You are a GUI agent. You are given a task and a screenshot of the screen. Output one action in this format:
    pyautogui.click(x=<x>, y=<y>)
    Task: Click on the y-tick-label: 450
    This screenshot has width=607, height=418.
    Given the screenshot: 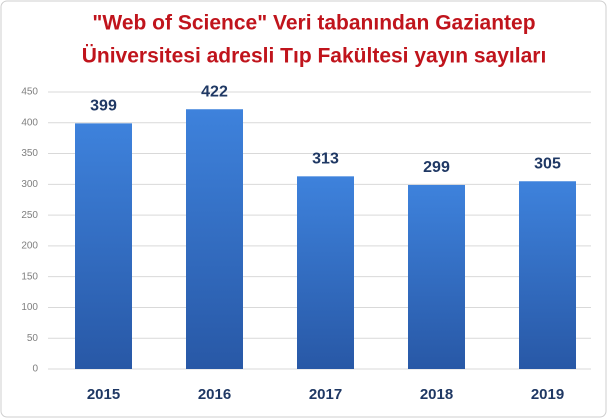 What is the action you would take?
    pyautogui.click(x=29, y=92)
    